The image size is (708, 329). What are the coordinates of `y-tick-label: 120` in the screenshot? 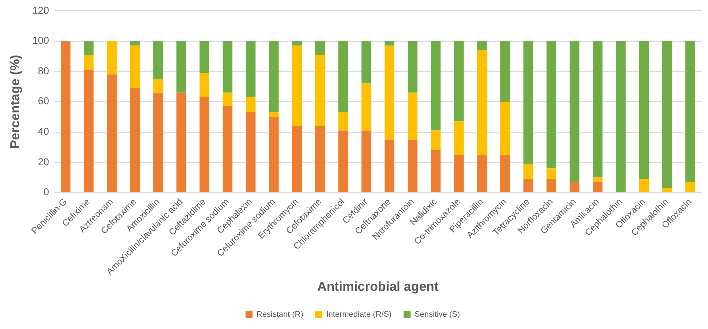 It's located at (41, 11).